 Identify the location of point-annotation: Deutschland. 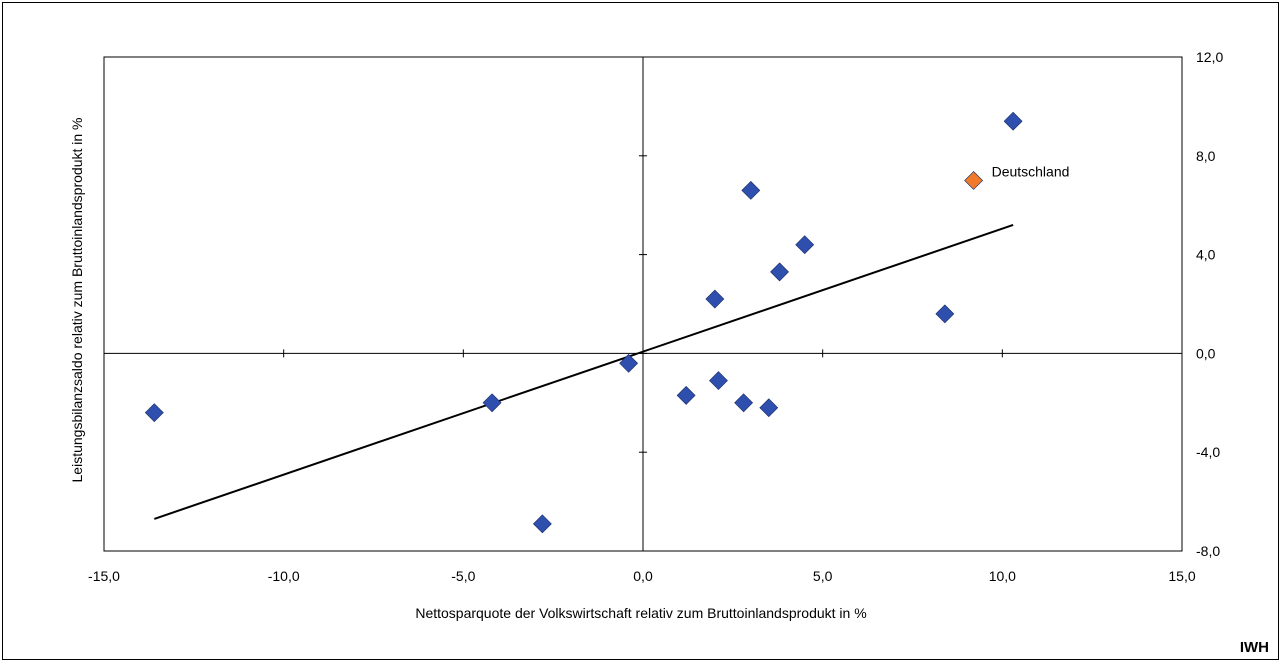
(1031, 172).